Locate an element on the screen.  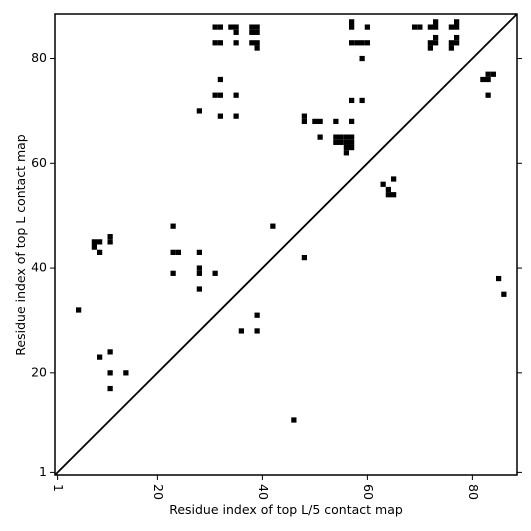
x-tick-label: 80 is located at coordinates (473, 492).